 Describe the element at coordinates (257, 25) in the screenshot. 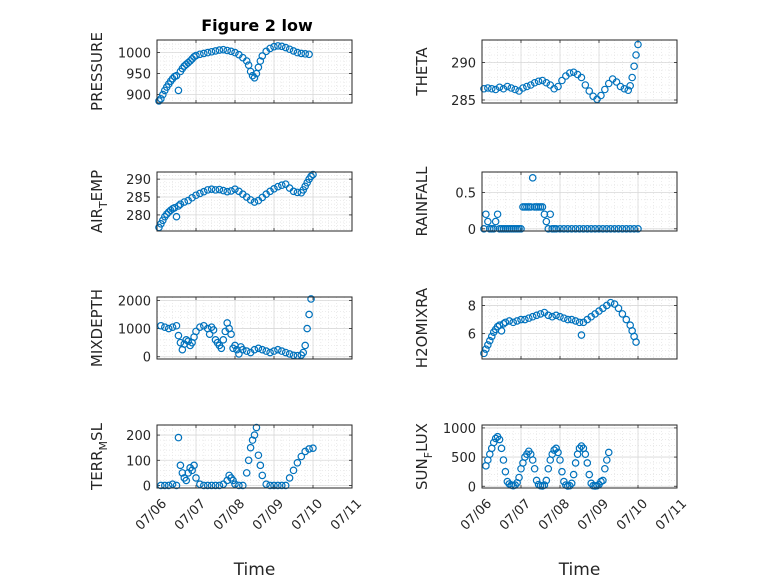

I see `figure-title: Figure 2 low` at that location.